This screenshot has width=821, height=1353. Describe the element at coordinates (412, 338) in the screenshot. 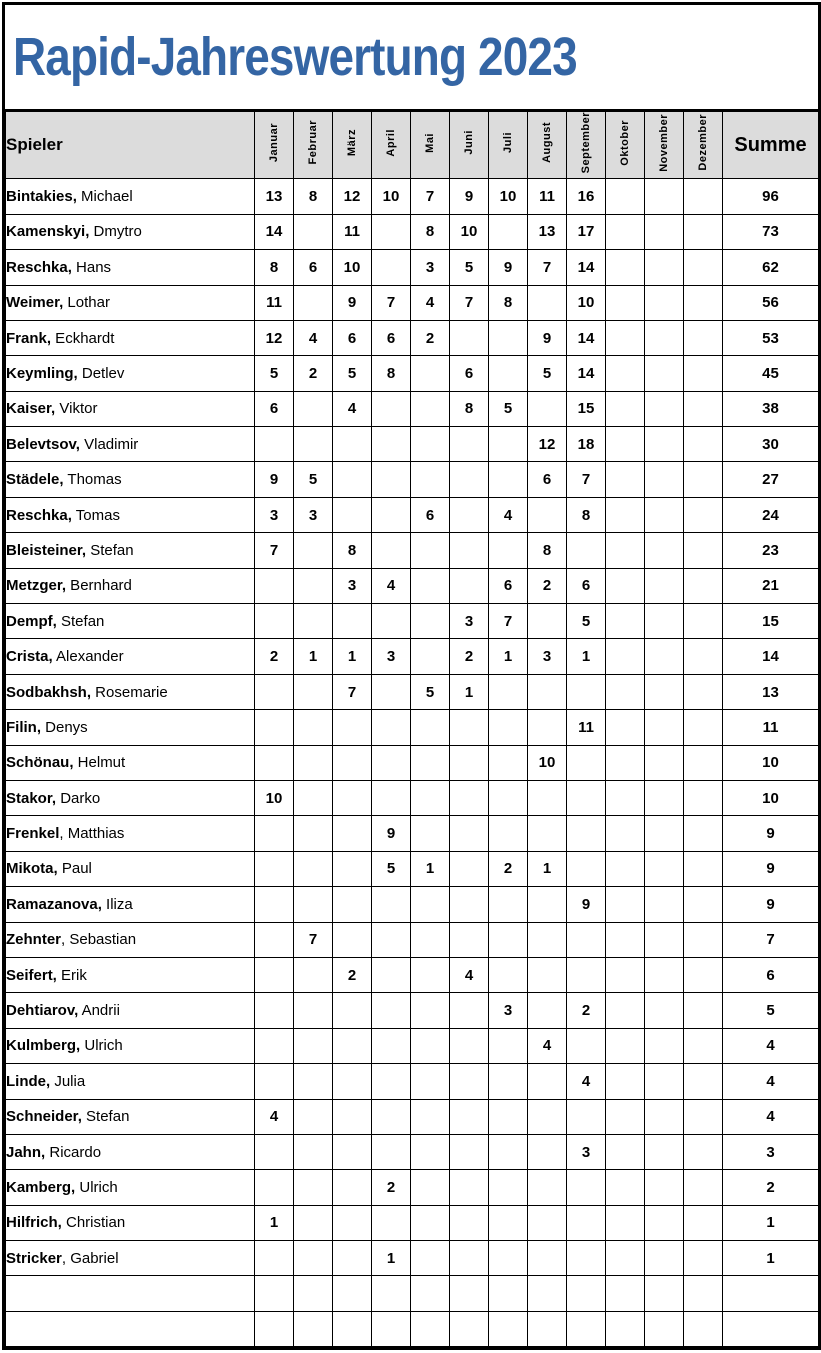

I see `player-row: Frank, Eckhardt 12 4 6 6 2 9 14 53` at that location.